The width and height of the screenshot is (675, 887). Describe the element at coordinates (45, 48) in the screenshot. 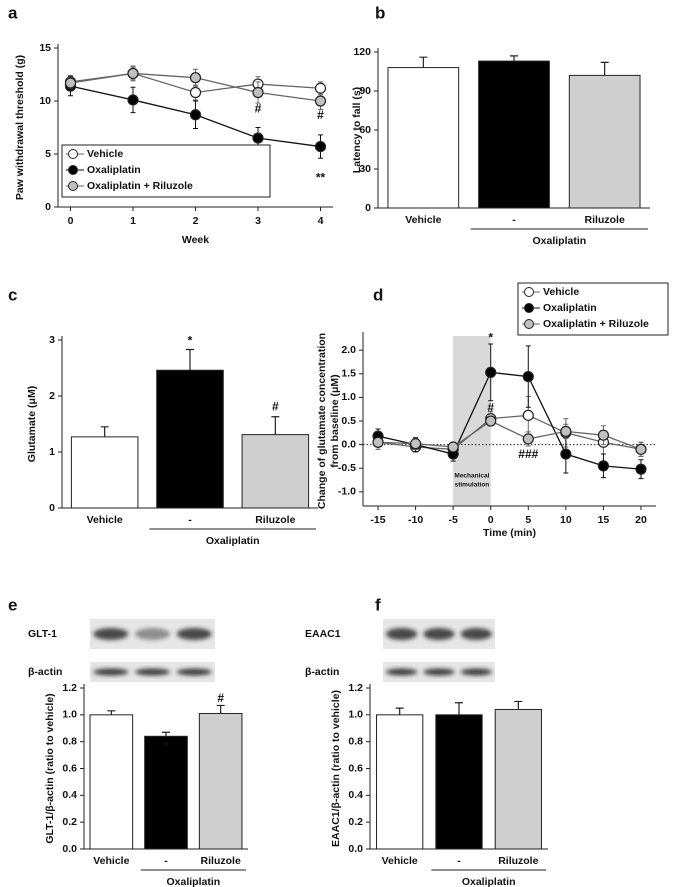

I see `y-tick-label: 15` at that location.